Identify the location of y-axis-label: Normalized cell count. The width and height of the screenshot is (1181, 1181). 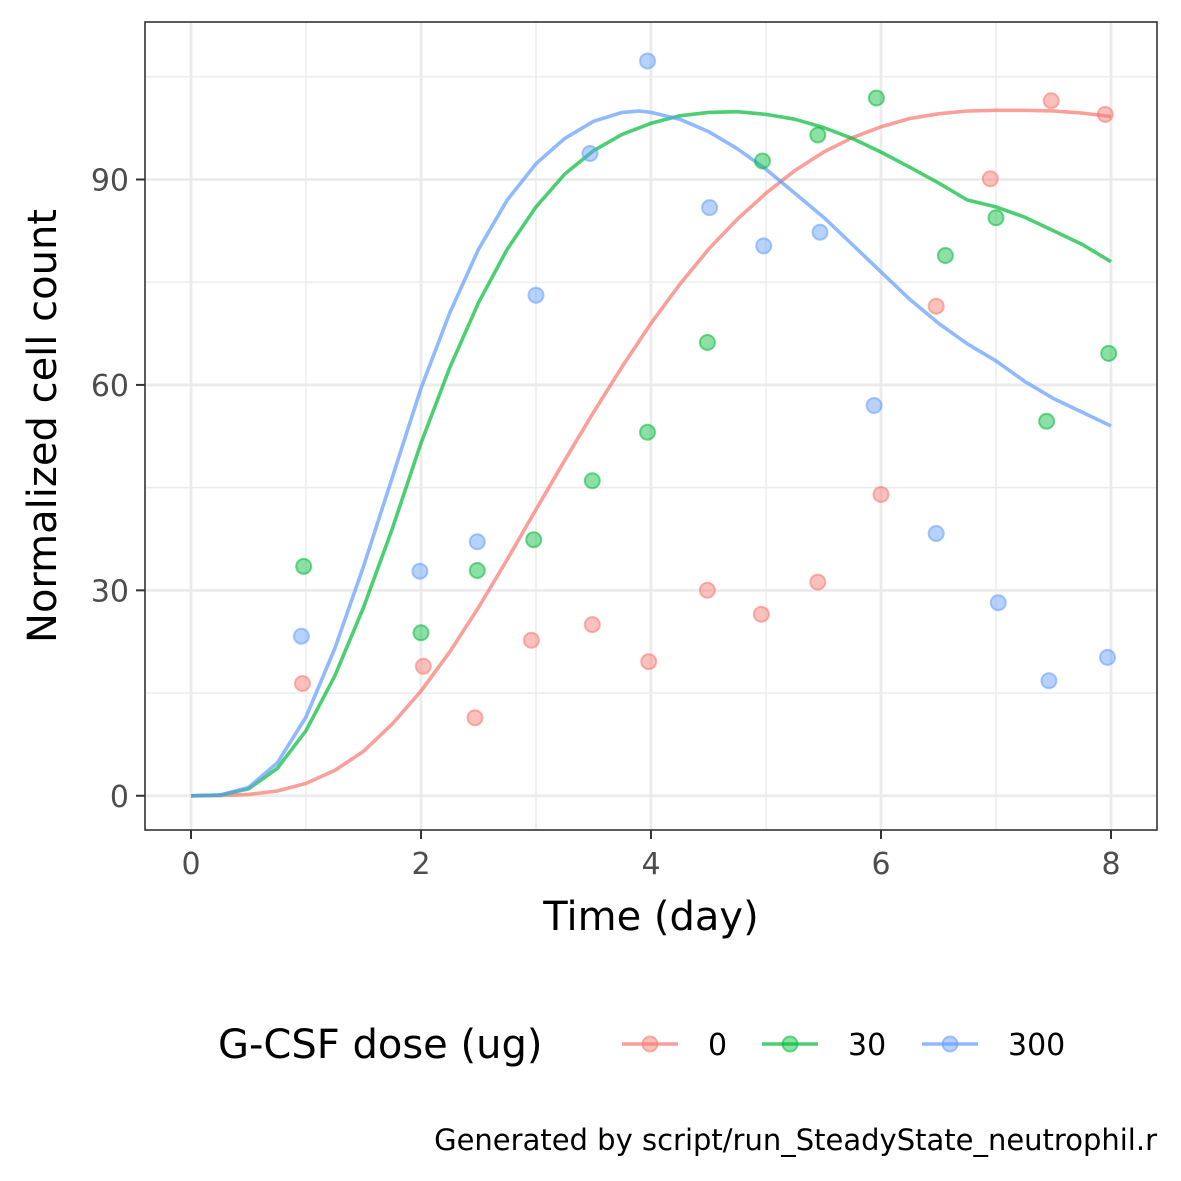
(43, 426).